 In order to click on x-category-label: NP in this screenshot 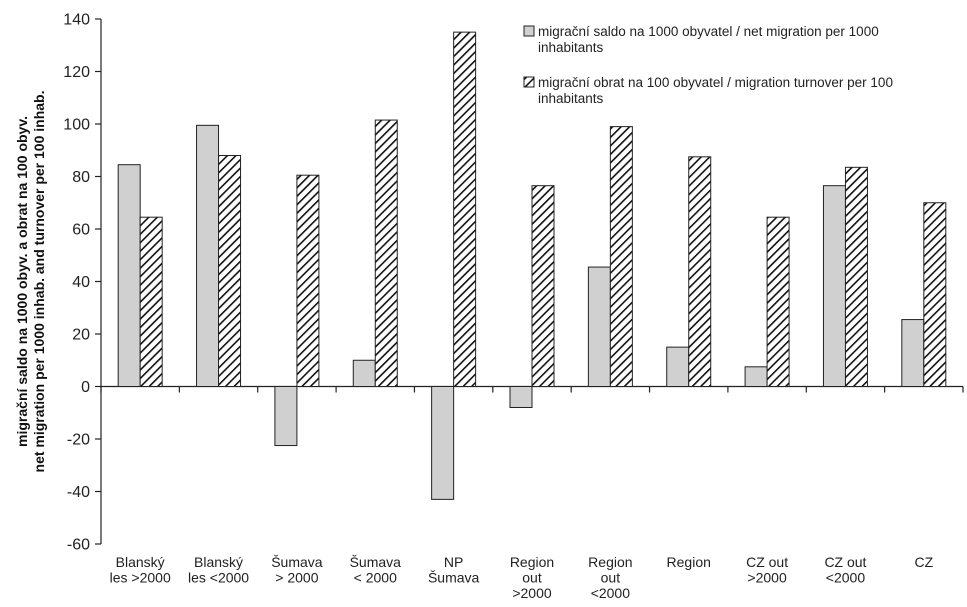, I will do `click(453, 562)`.